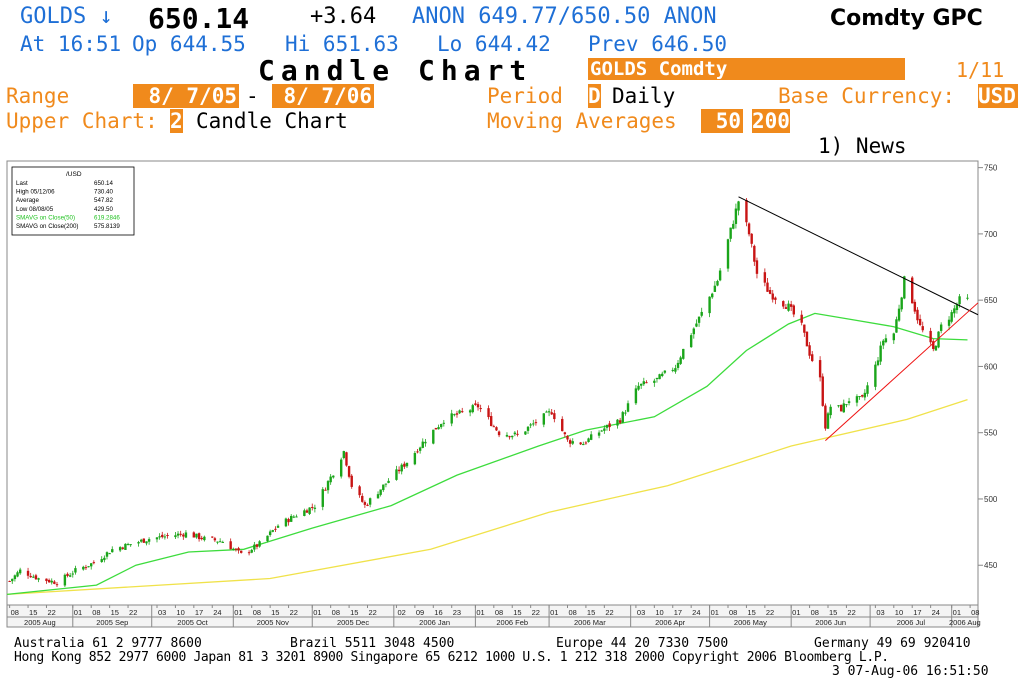 The image size is (1024, 689). What do you see at coordinates (82, 121) in the screenshot?
I see `upper-chart-label: Upper Chart:` at bounding box center [82, 121].